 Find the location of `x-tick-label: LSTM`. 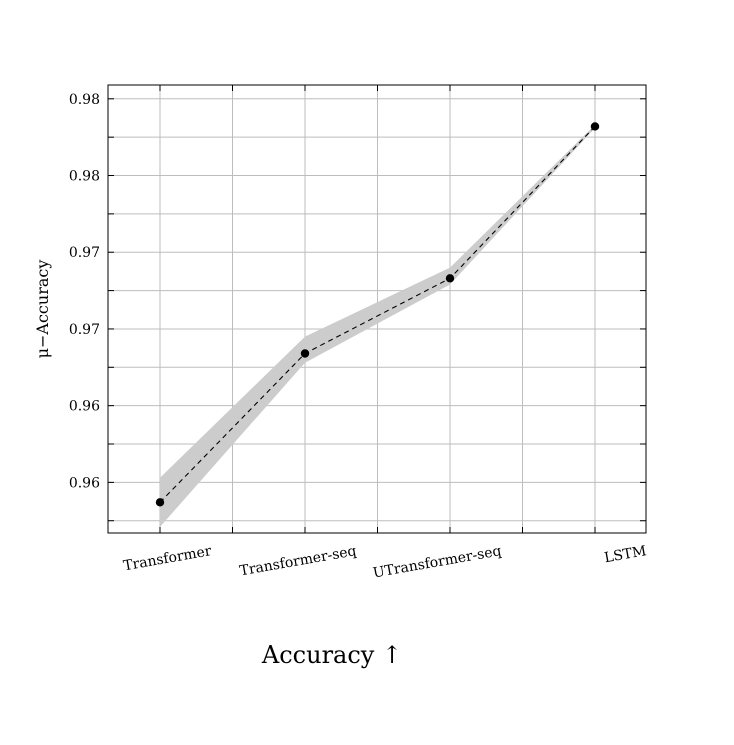

x-tick-label: LSTM is located at coordinates (625, 554).